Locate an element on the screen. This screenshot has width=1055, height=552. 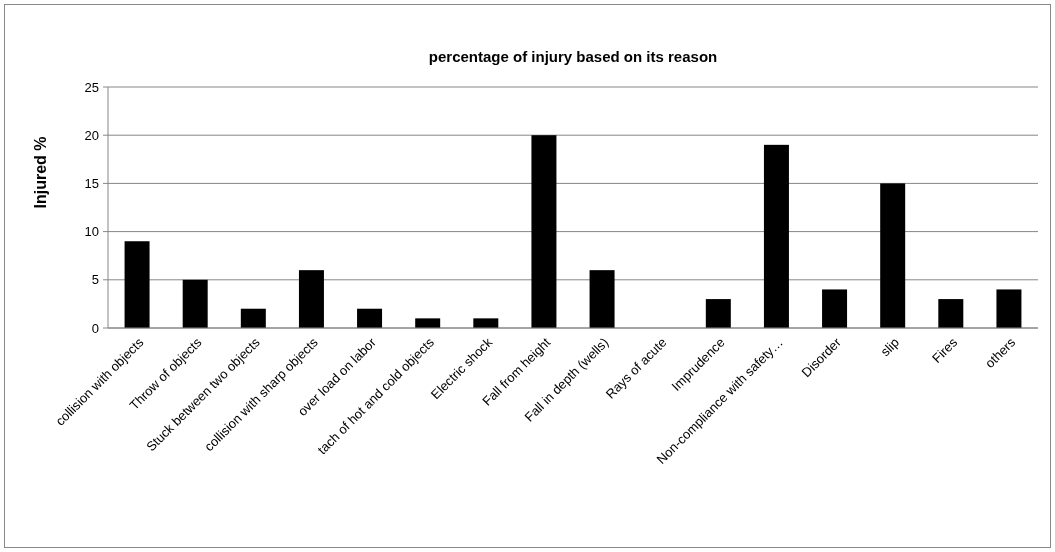
y-tick-label: 25 is located at coordinates (91, 87).